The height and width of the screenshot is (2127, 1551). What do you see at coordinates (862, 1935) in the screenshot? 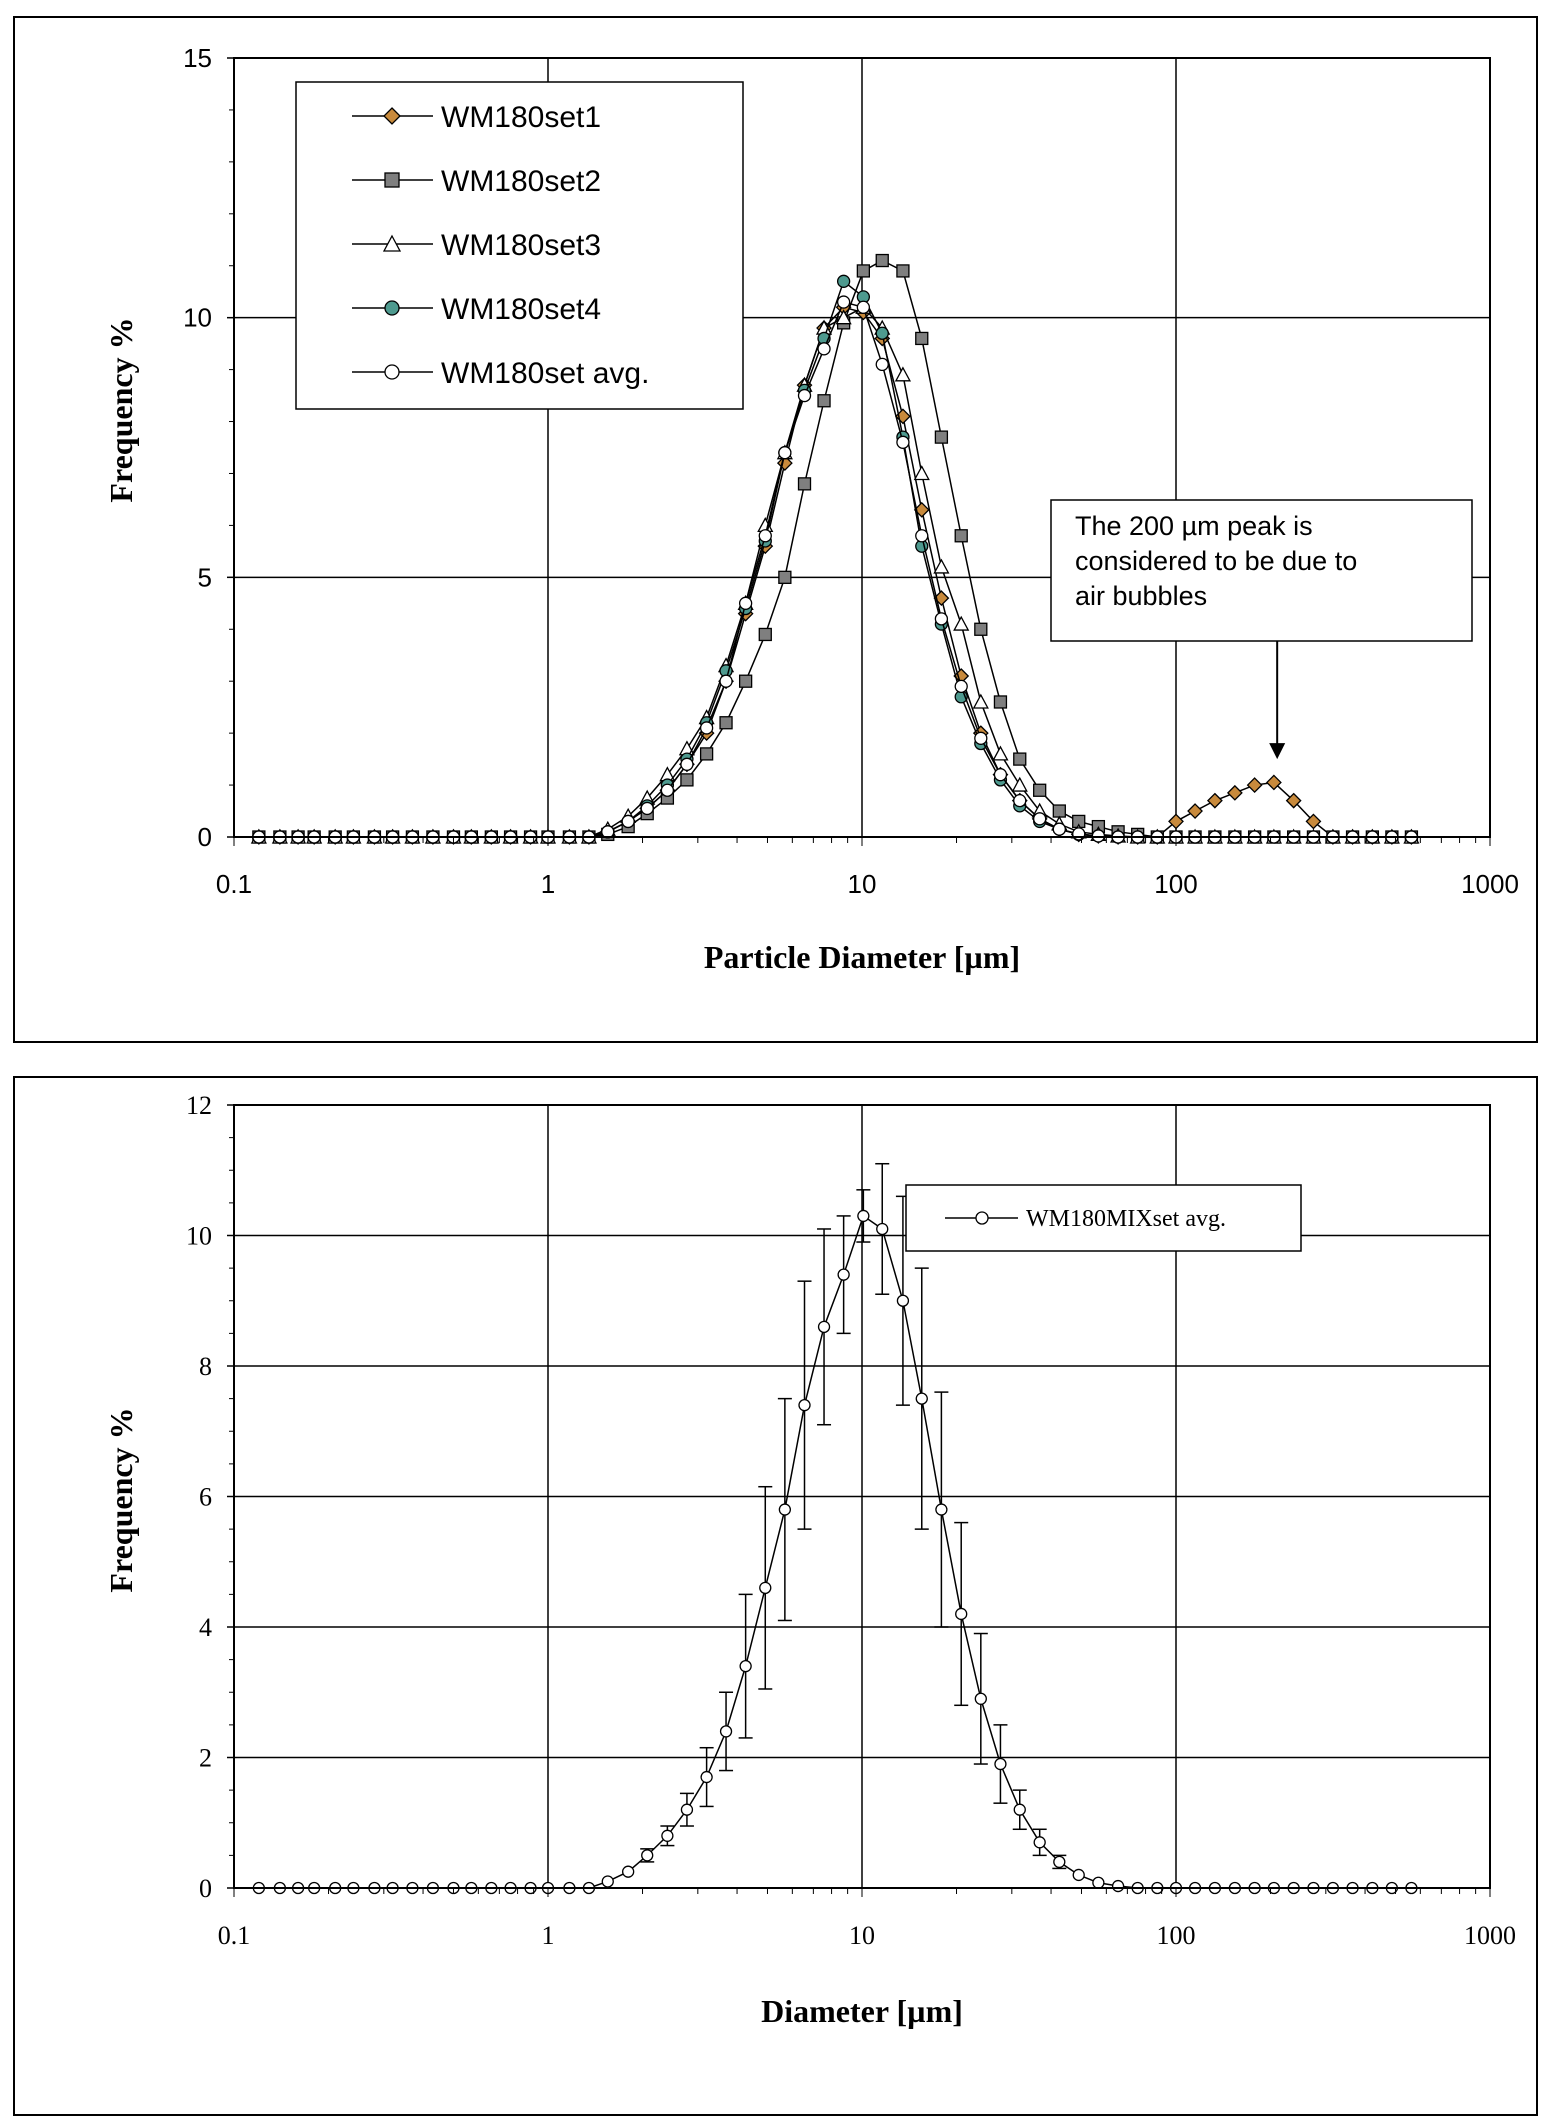
I see `c2-xtick-label-2: 10` at bounding box center [862, 1935].